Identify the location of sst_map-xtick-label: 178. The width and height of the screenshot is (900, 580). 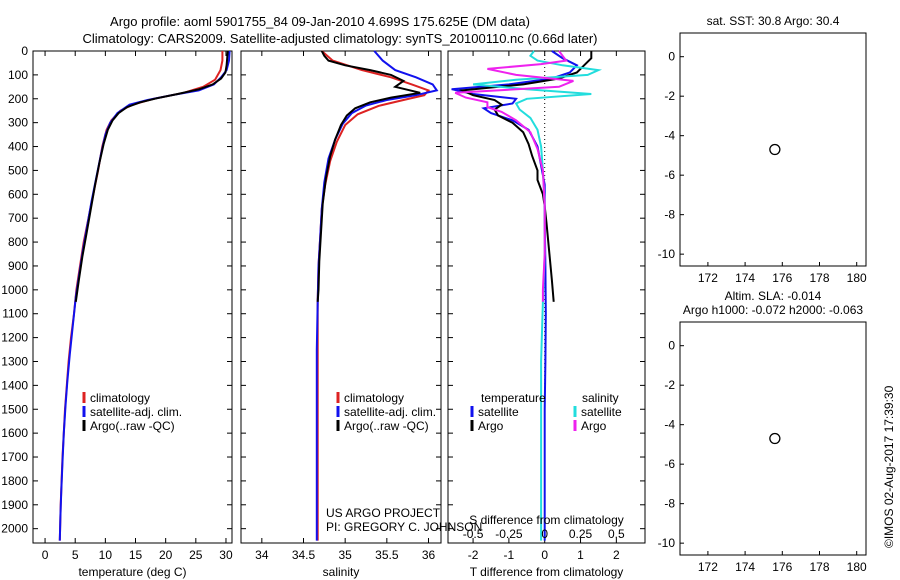
(819, 278).